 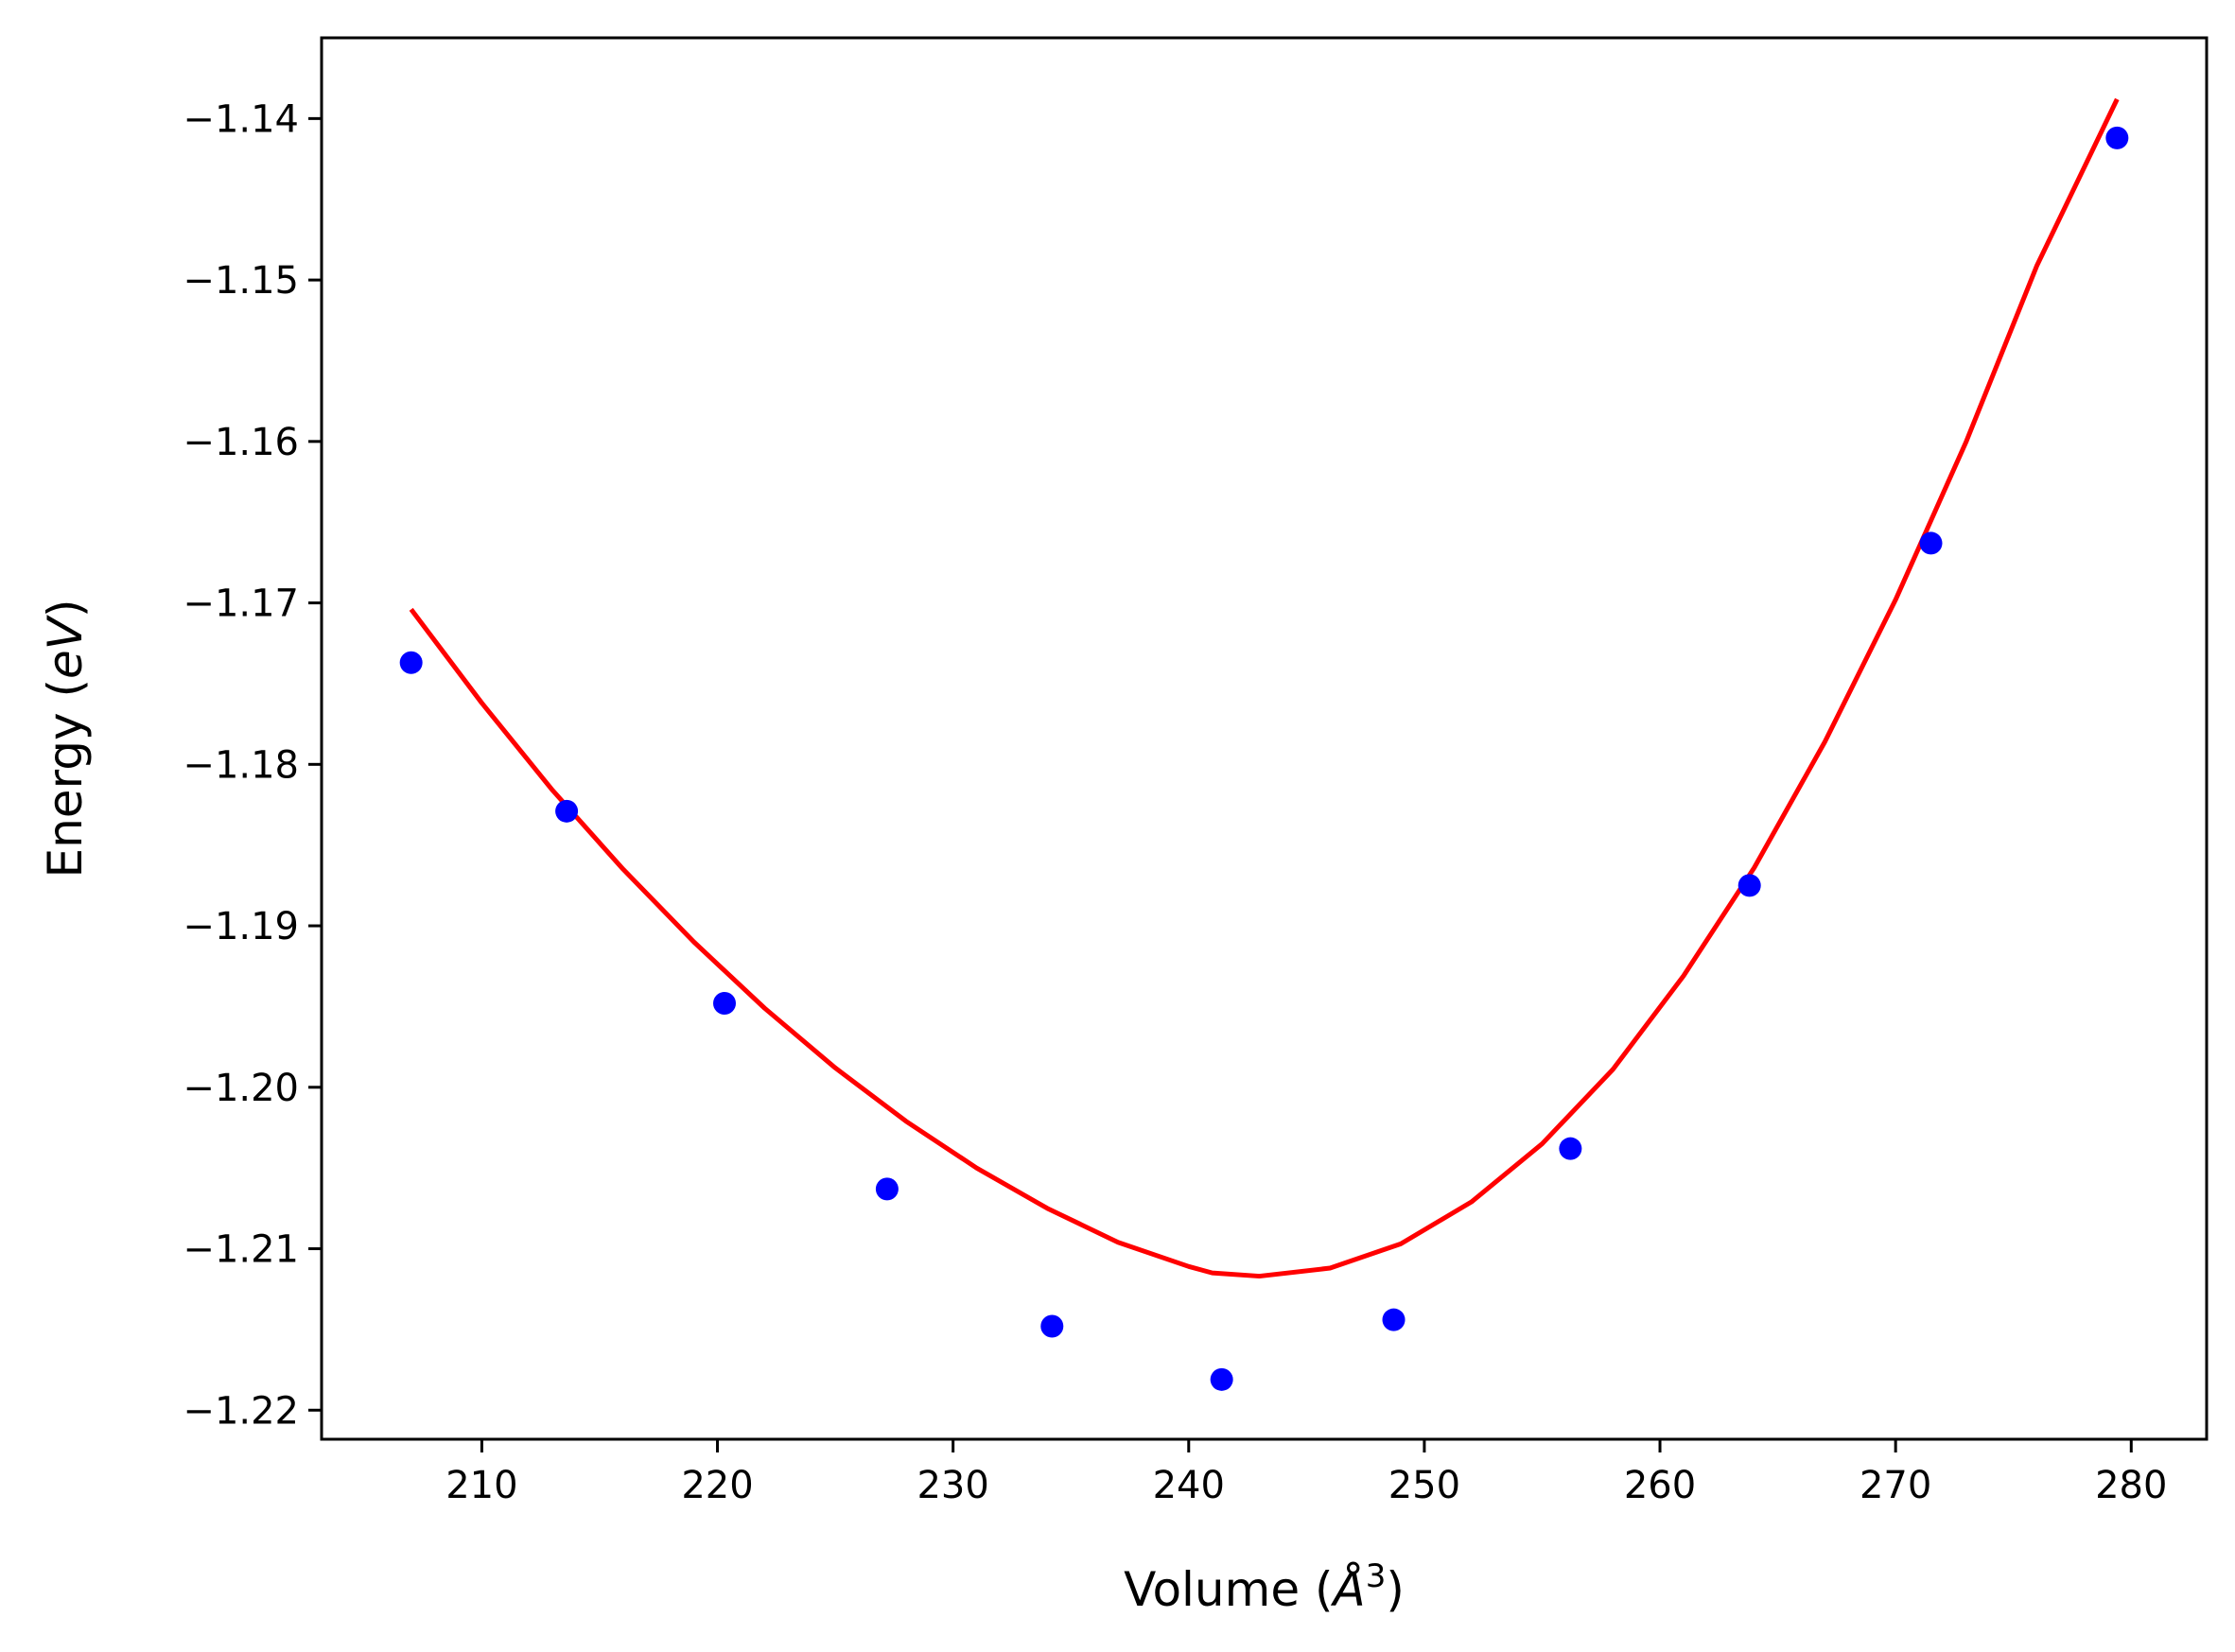 I want to click on x-tick-label: 230, so click(x=952, y=1486).